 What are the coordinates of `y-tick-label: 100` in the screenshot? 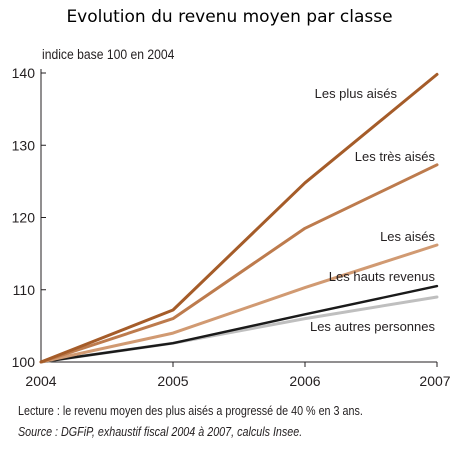 It's located at (24, 362).